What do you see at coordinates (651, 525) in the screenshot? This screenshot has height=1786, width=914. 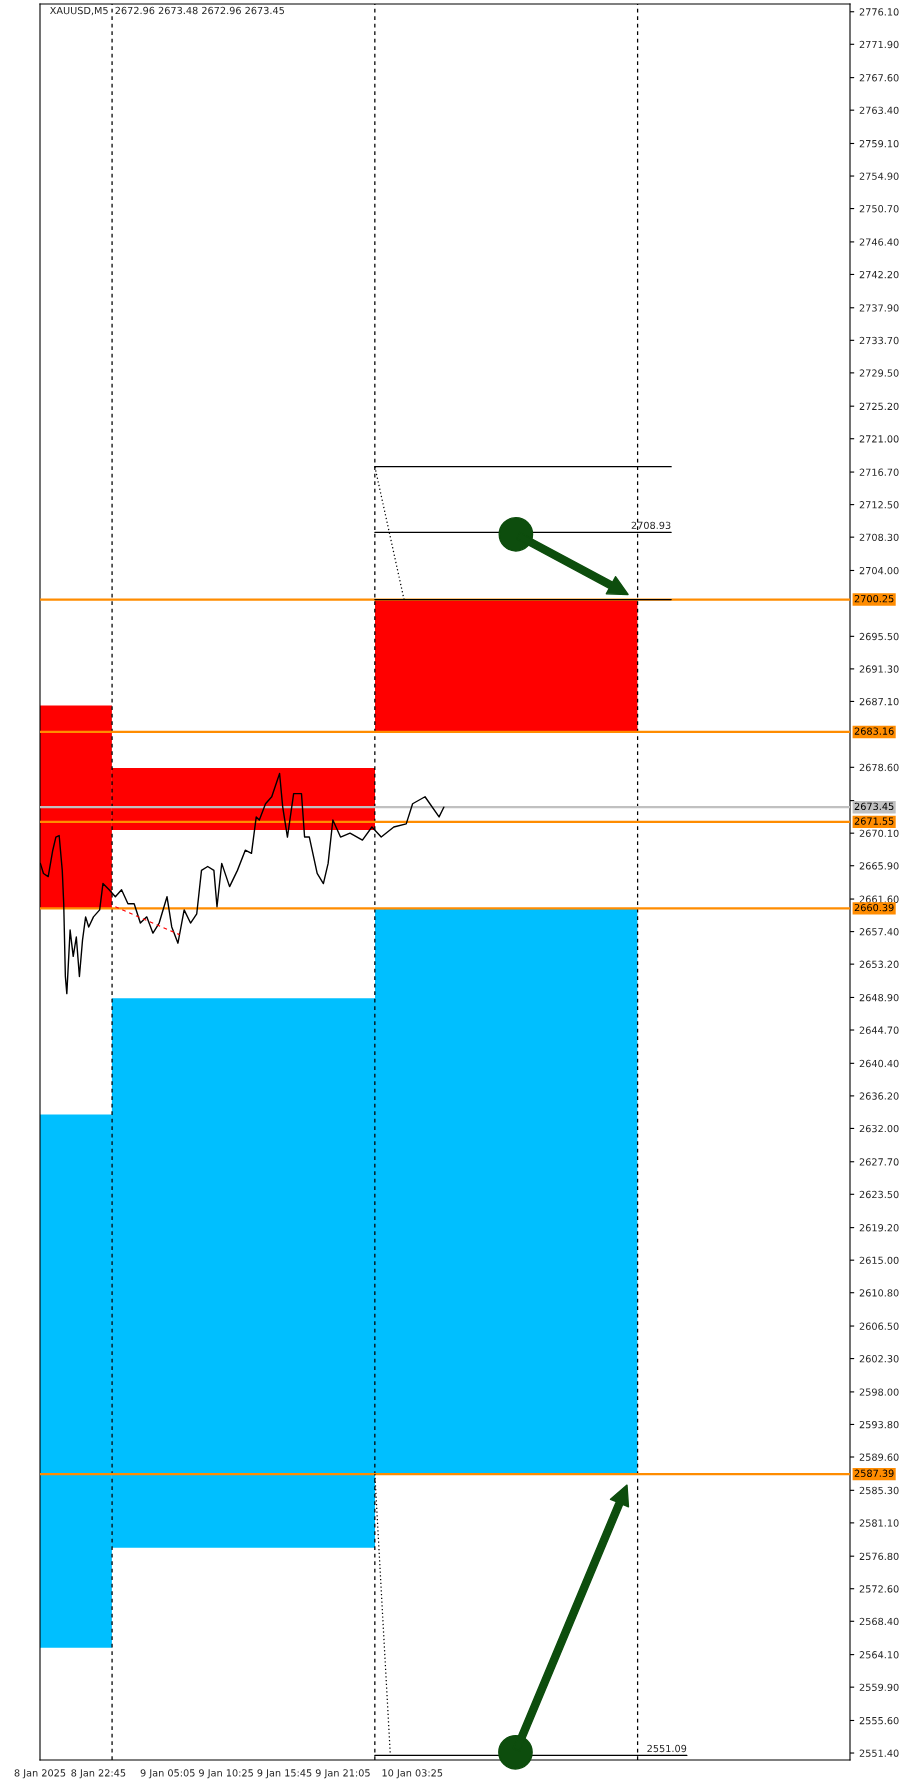 I see `annotation: 2708.93` at bounding box center [651, 525].